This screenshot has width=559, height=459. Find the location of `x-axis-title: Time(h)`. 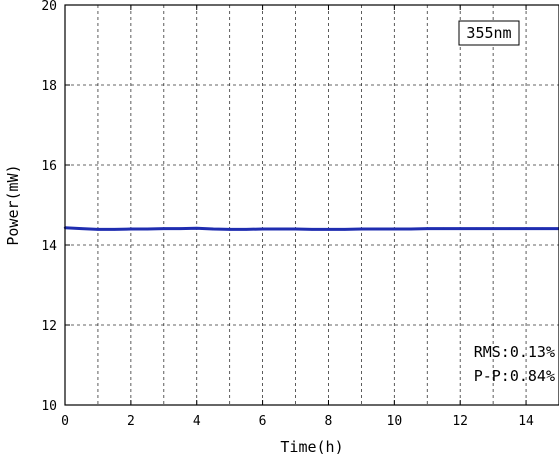

x-axis-title: Time(h) is located at coordinates (311, 447).